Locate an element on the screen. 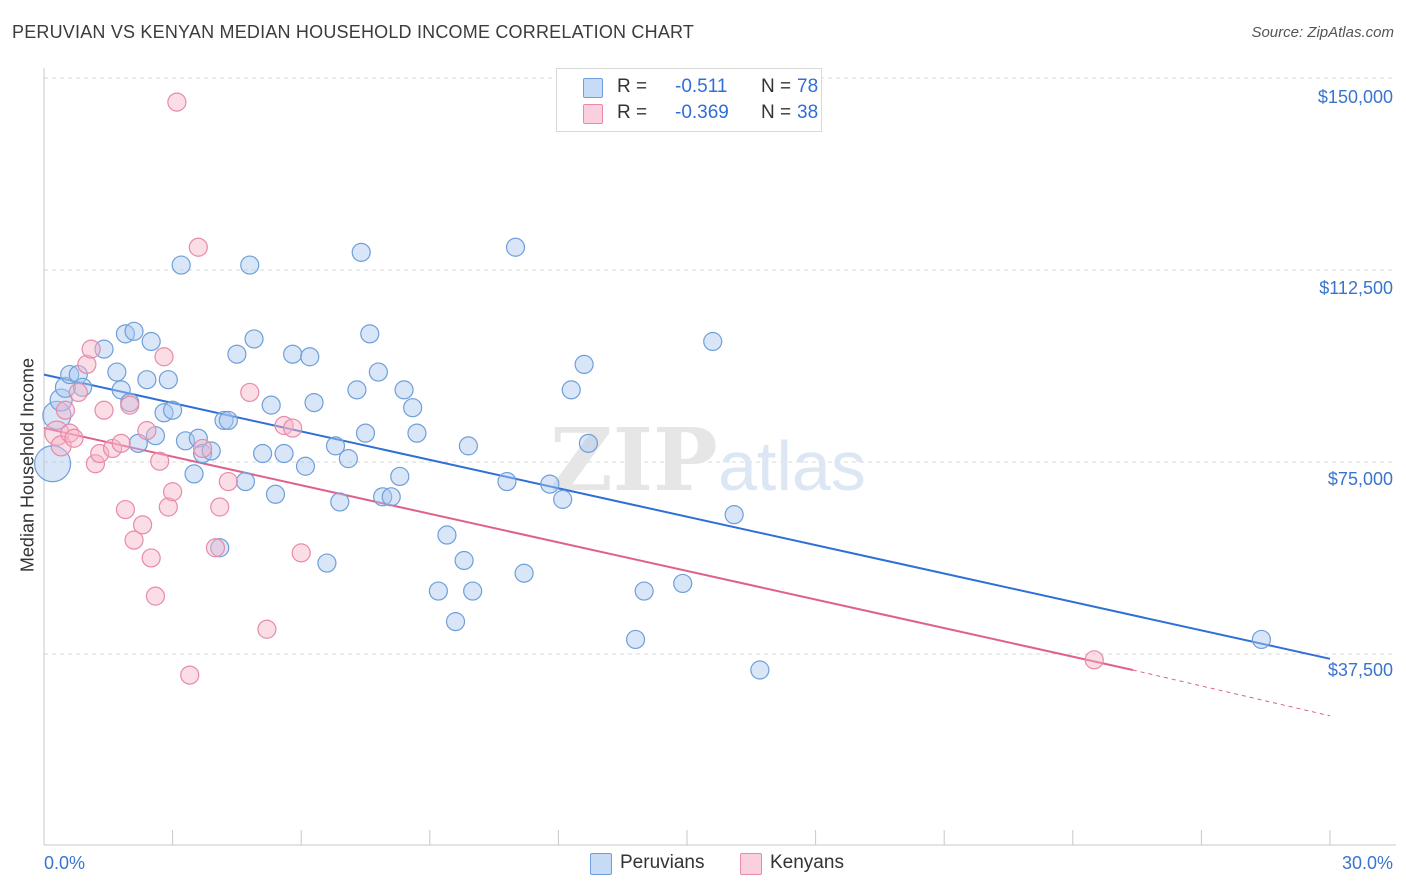  n-value: 38 is located at coordinates (808, 112).